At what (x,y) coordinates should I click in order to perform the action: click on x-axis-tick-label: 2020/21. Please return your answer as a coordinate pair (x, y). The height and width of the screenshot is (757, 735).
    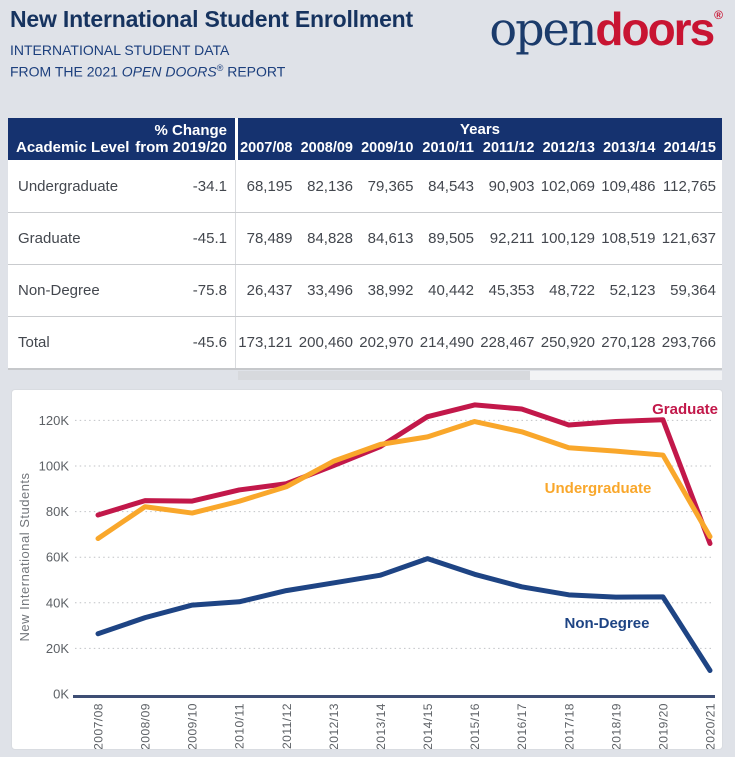
    Looking at the image, I should click on (711, 726).